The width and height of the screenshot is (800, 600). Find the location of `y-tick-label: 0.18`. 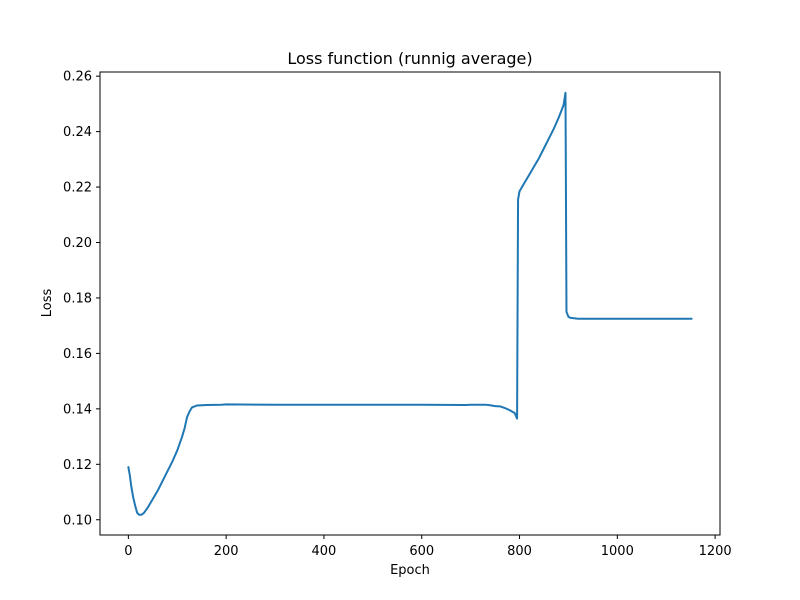

y-tick-label: 0.18 is located at coordinates (77, 298).